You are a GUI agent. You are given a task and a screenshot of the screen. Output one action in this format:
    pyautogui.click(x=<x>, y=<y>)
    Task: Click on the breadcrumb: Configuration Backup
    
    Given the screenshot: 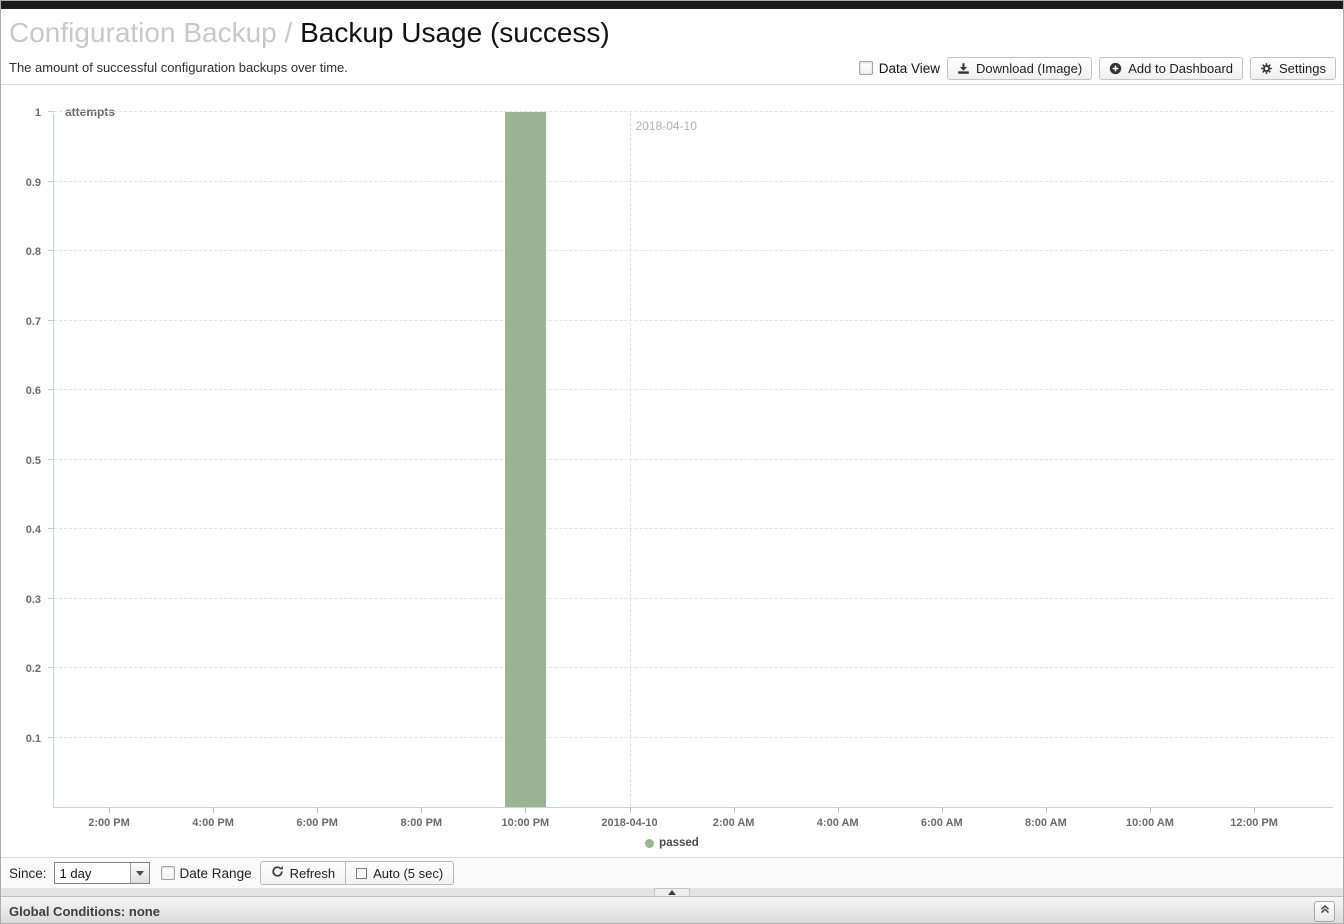 What is the action you would take?
    pyautogui.click(x=143, y=32)
    